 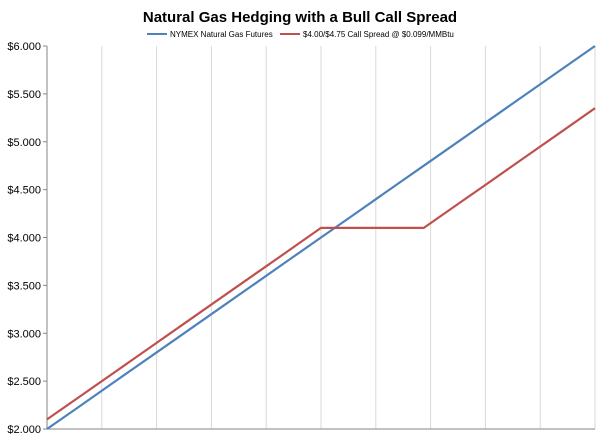 I want to click on y-tick-label: $4.500, so click(x=24, y=191).